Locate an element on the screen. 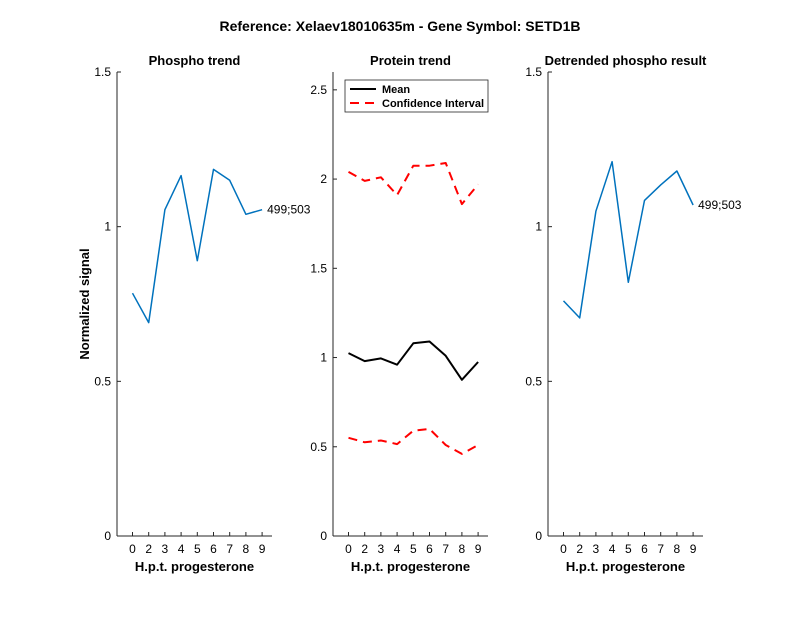  y-tick-label: 2.5 is located at coordinates (318, 90).